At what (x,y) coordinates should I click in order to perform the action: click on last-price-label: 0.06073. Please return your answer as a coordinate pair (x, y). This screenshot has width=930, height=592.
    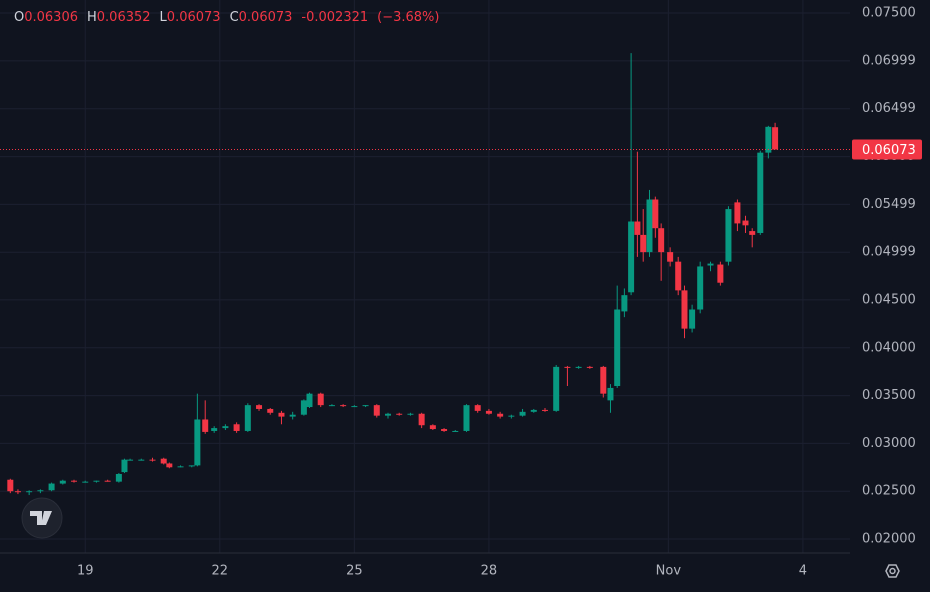
    Looking at the image, I should click on (889, 150).